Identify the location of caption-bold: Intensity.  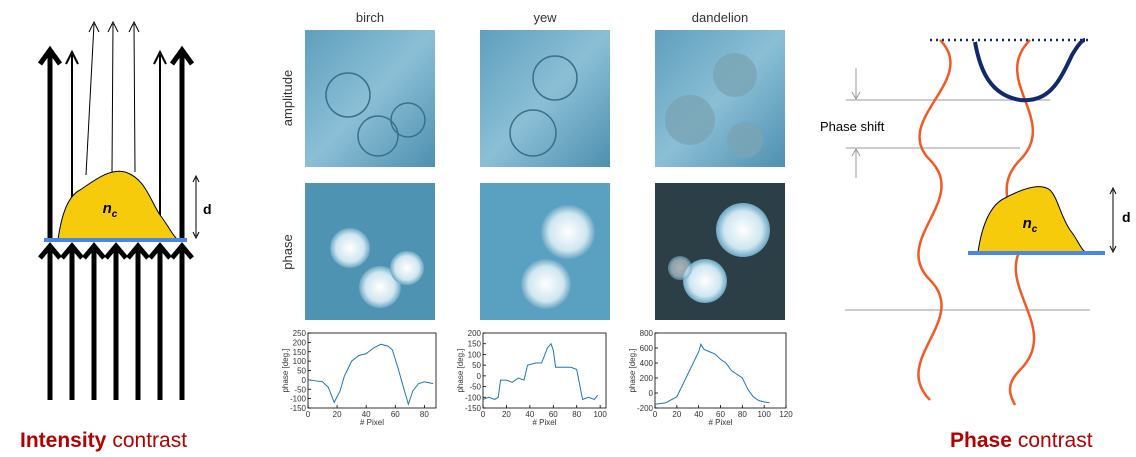
(63, 440).